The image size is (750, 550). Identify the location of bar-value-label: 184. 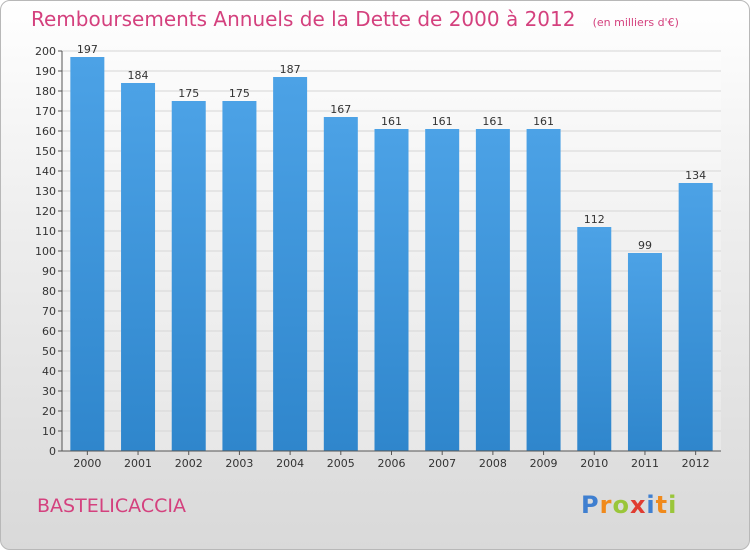
(138, 75).